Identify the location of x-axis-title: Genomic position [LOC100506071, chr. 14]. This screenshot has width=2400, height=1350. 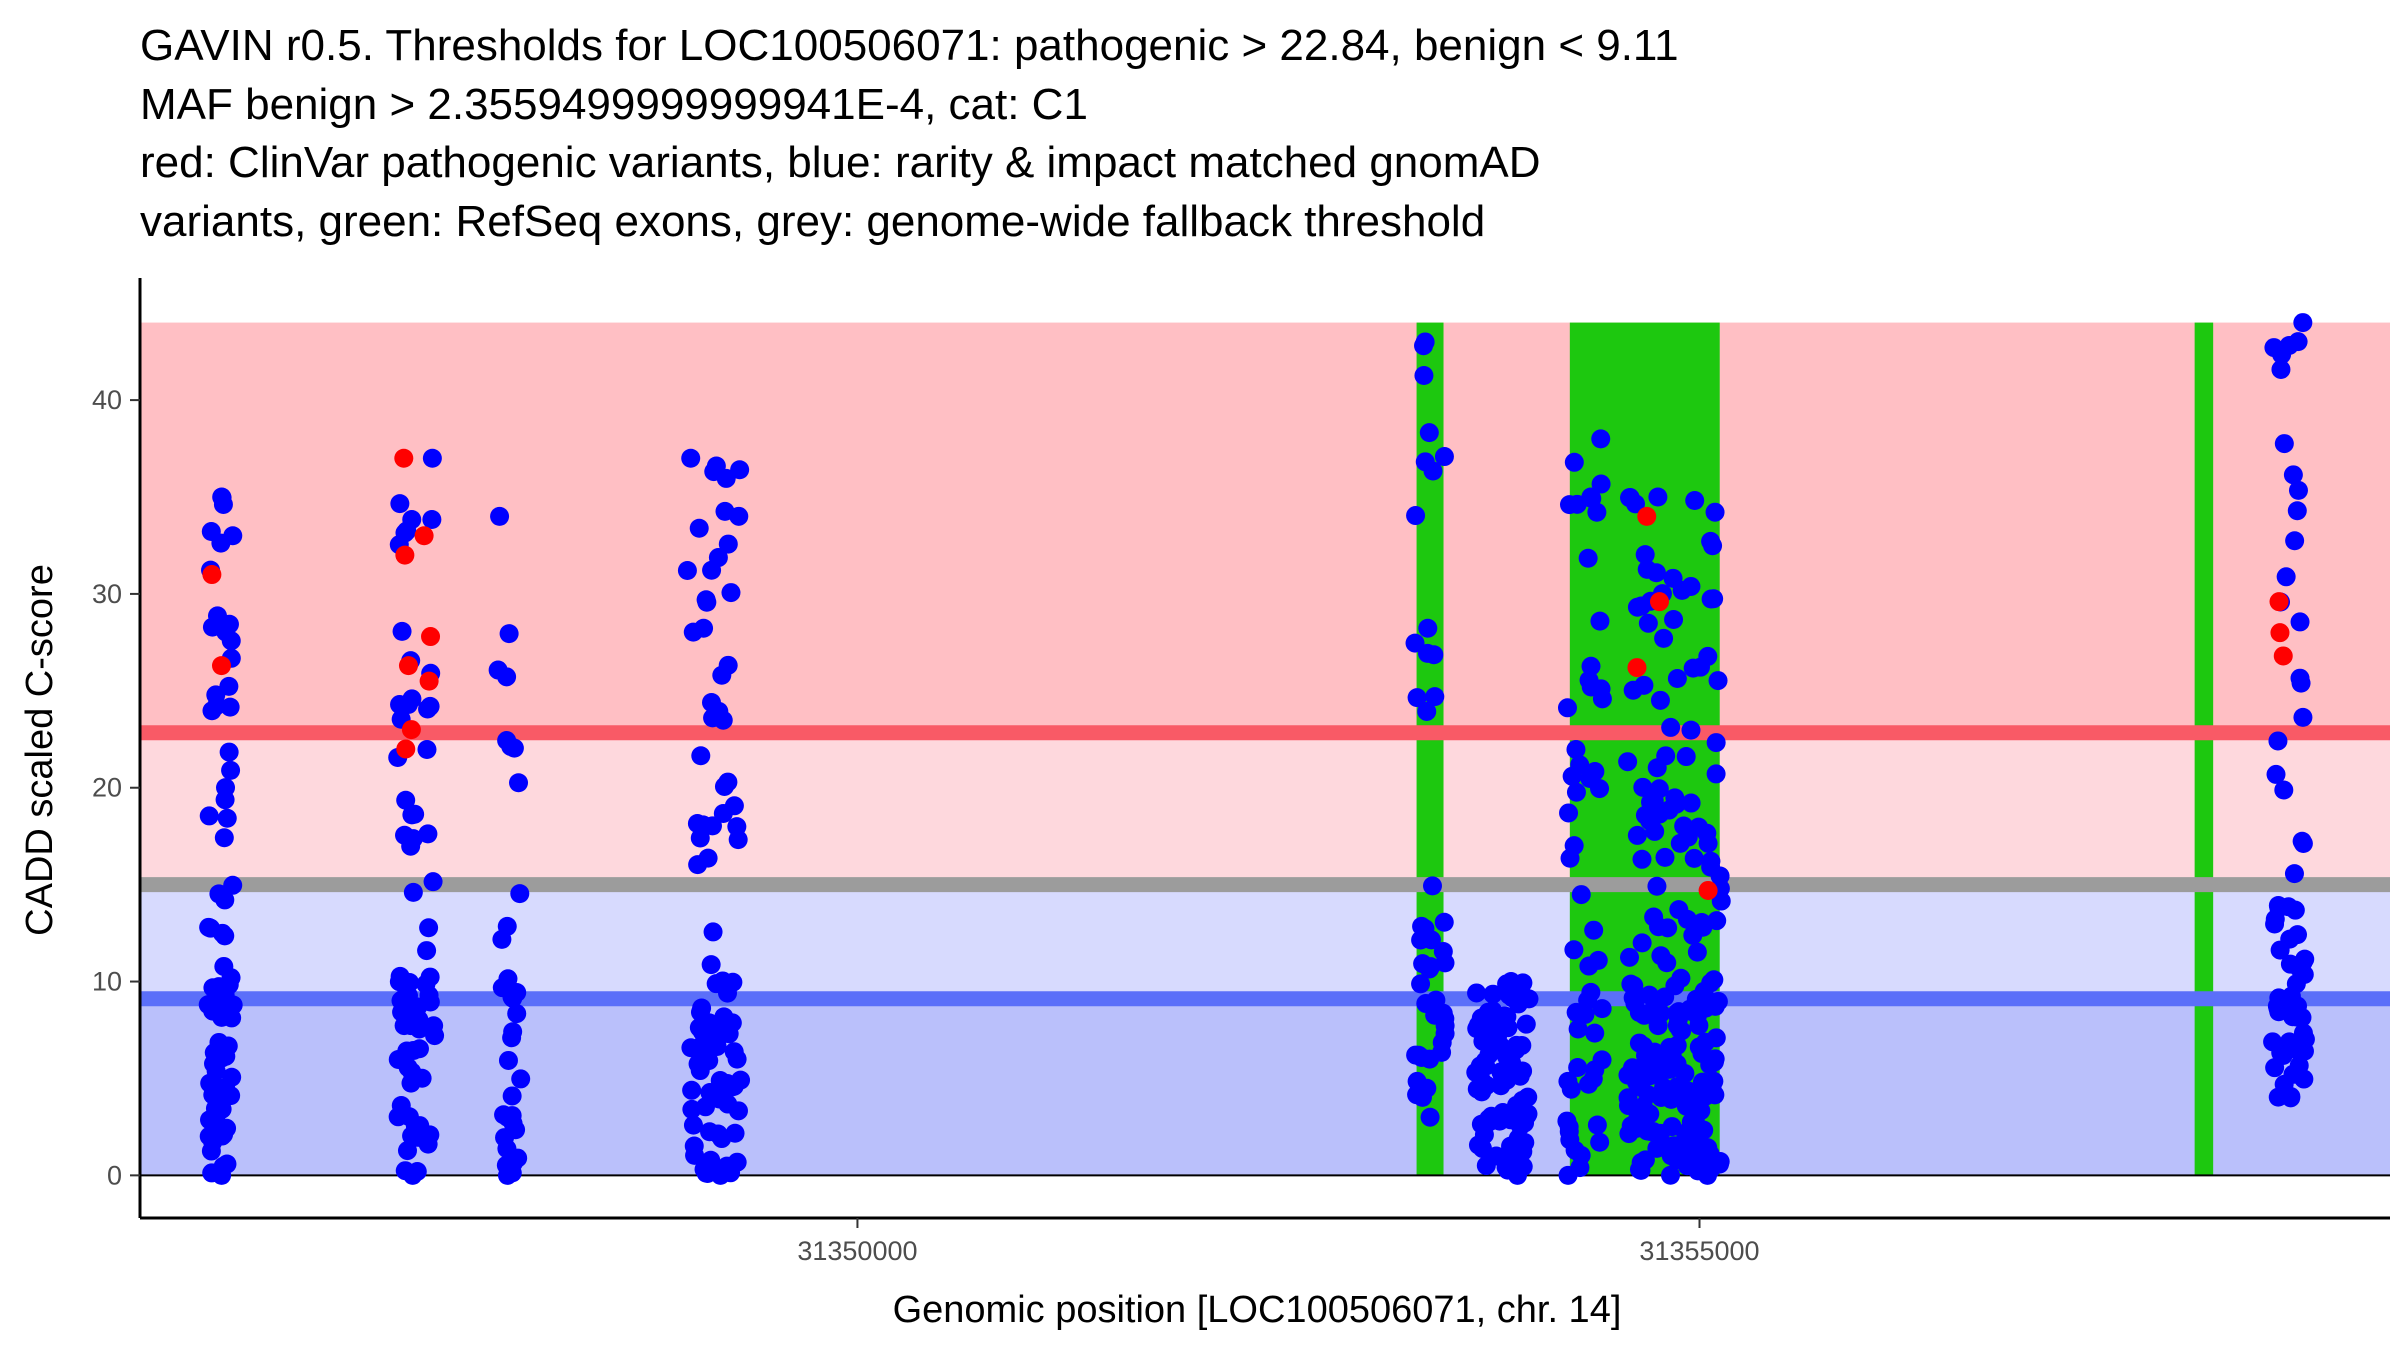
(1257, 1310).